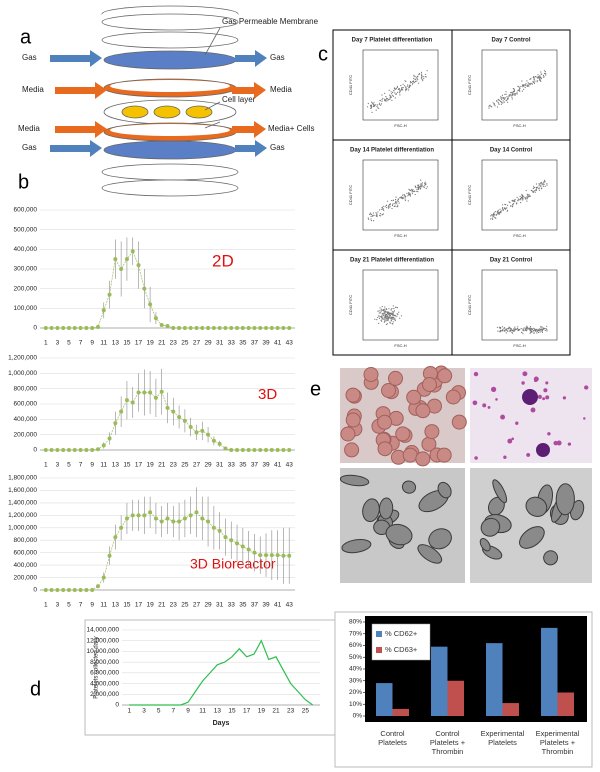  I want to click on x-tick-label: 37, so click(255, 343).